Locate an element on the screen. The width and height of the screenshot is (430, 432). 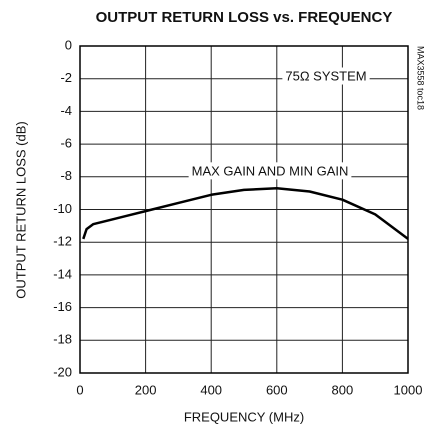
x-axis-label: FREQUENCY (MHz) is located at coordinates (244, 416).